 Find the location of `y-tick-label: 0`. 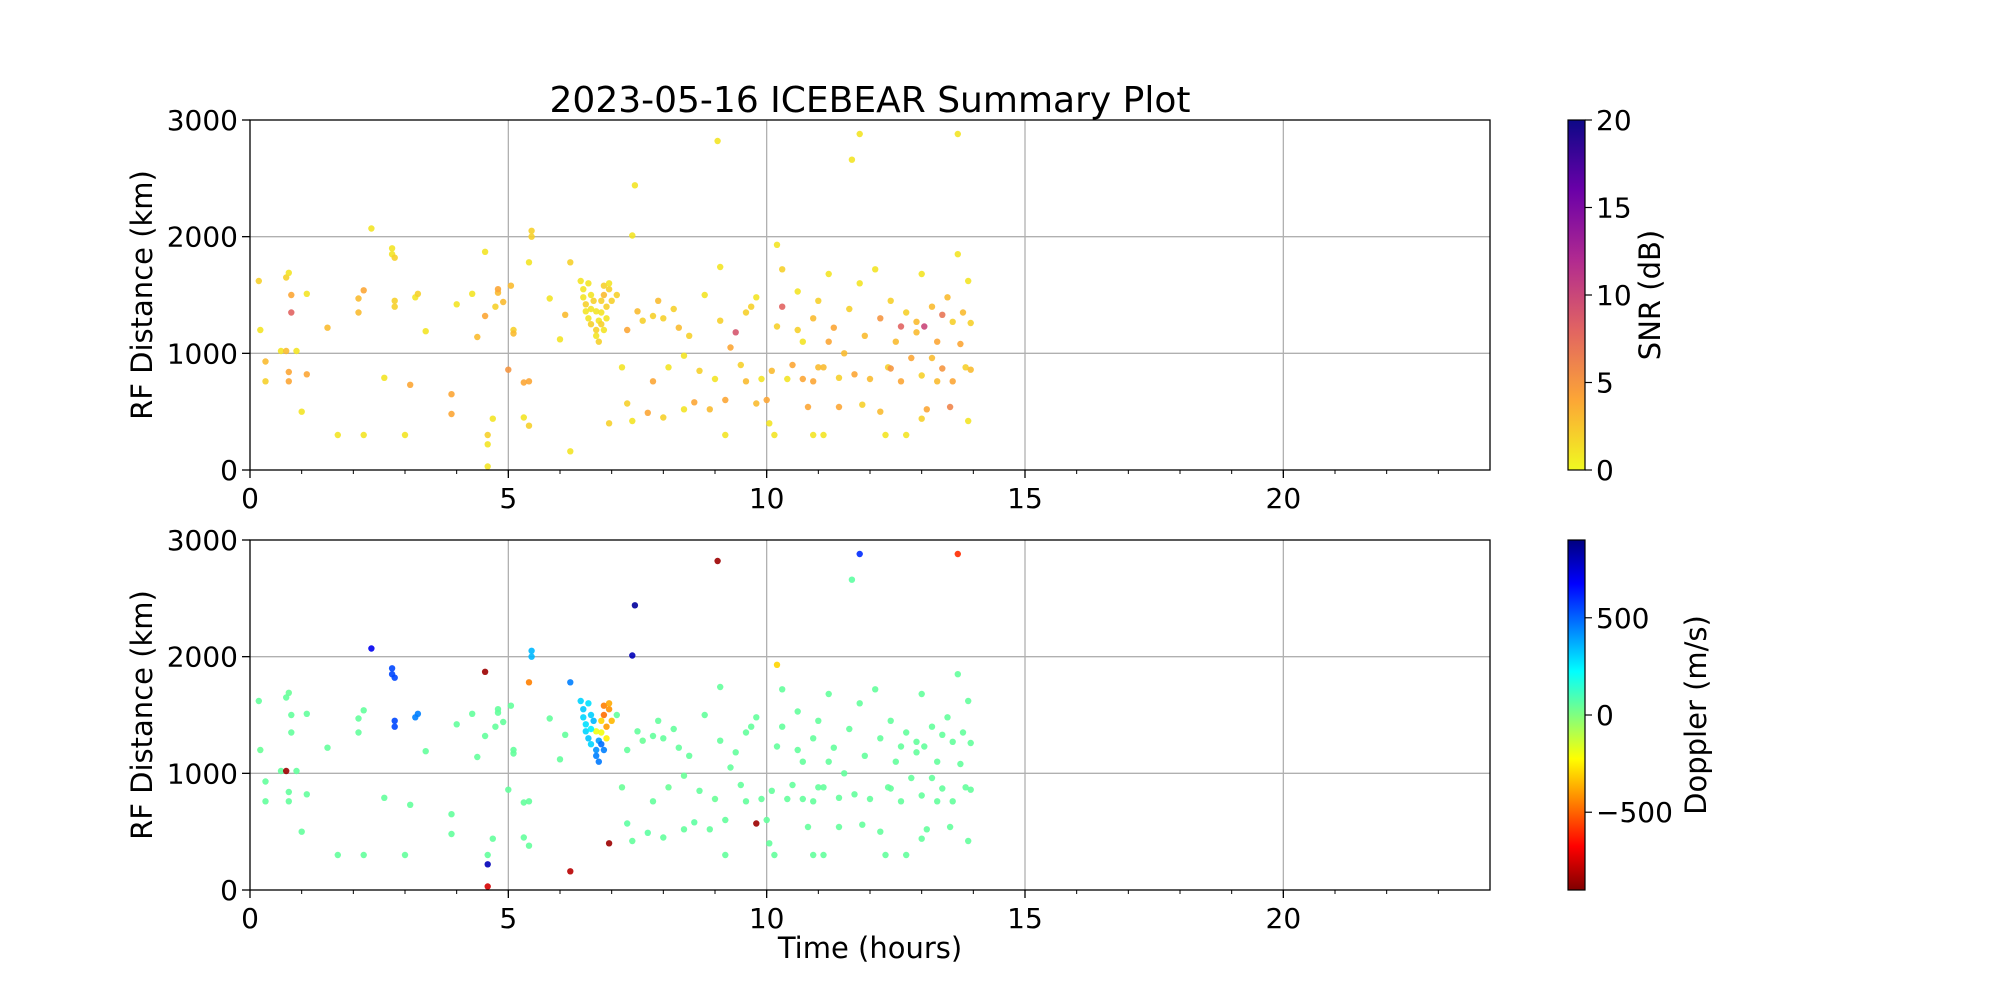

y-tick-label: 0 is located at coordinates (229, 890).